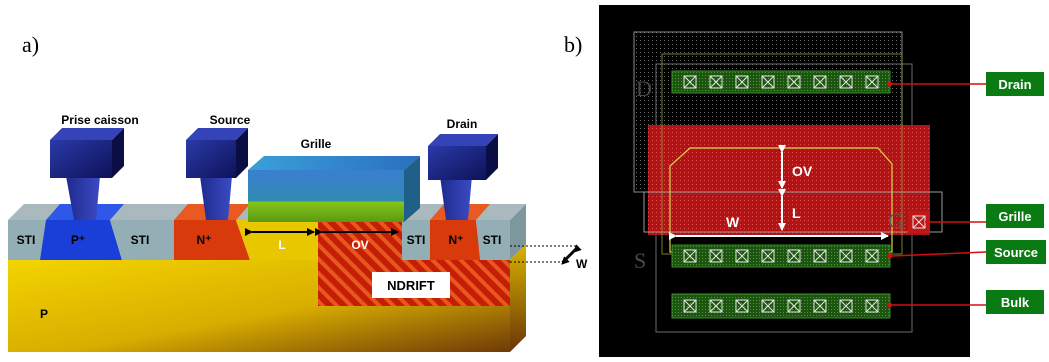 The height and width of the screenshot is (362, 1049). I want to click on gate-stack: Grille, so click(334, 179).